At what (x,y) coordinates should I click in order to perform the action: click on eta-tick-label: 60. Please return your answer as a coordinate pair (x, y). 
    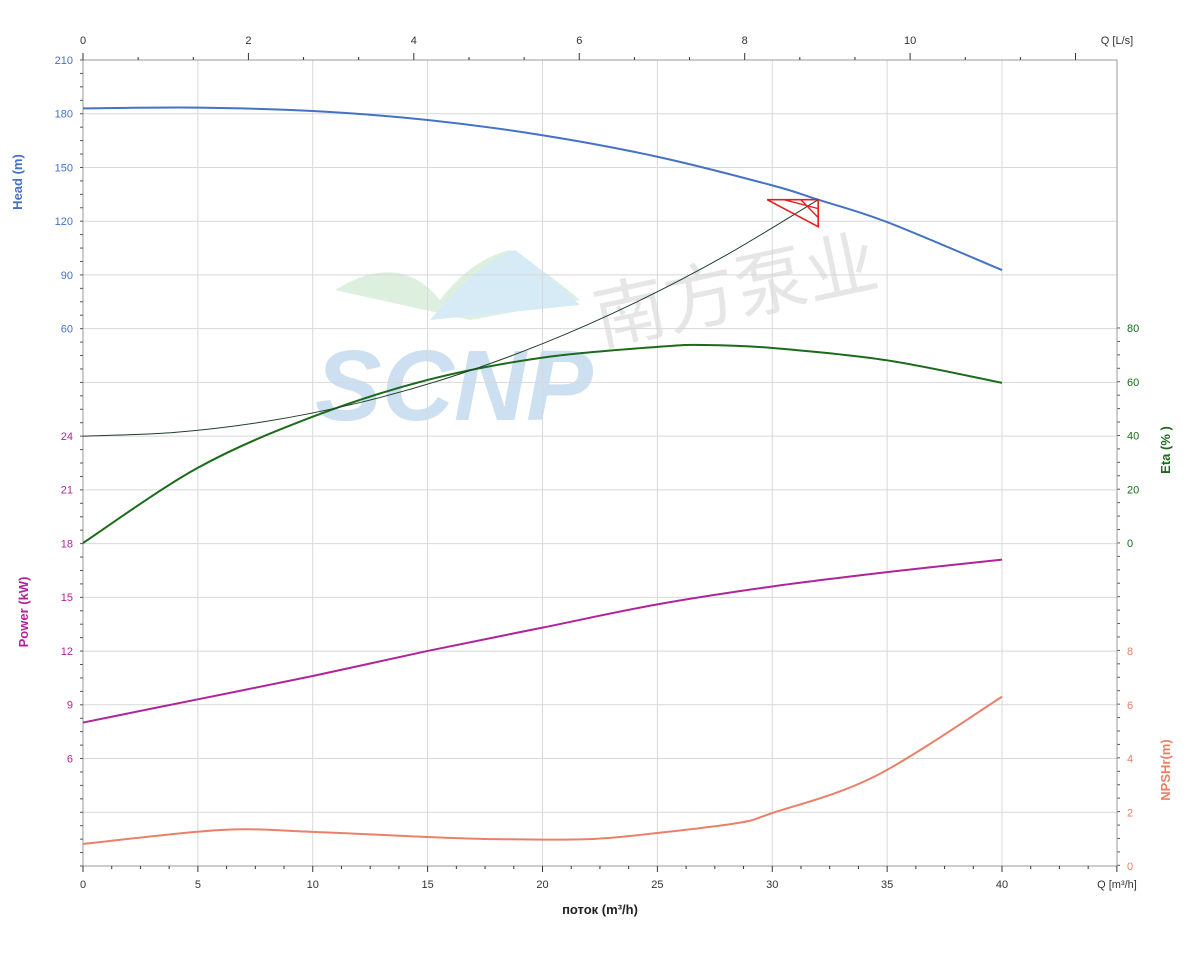
    Looking at the image, I should click on (1133, 383).